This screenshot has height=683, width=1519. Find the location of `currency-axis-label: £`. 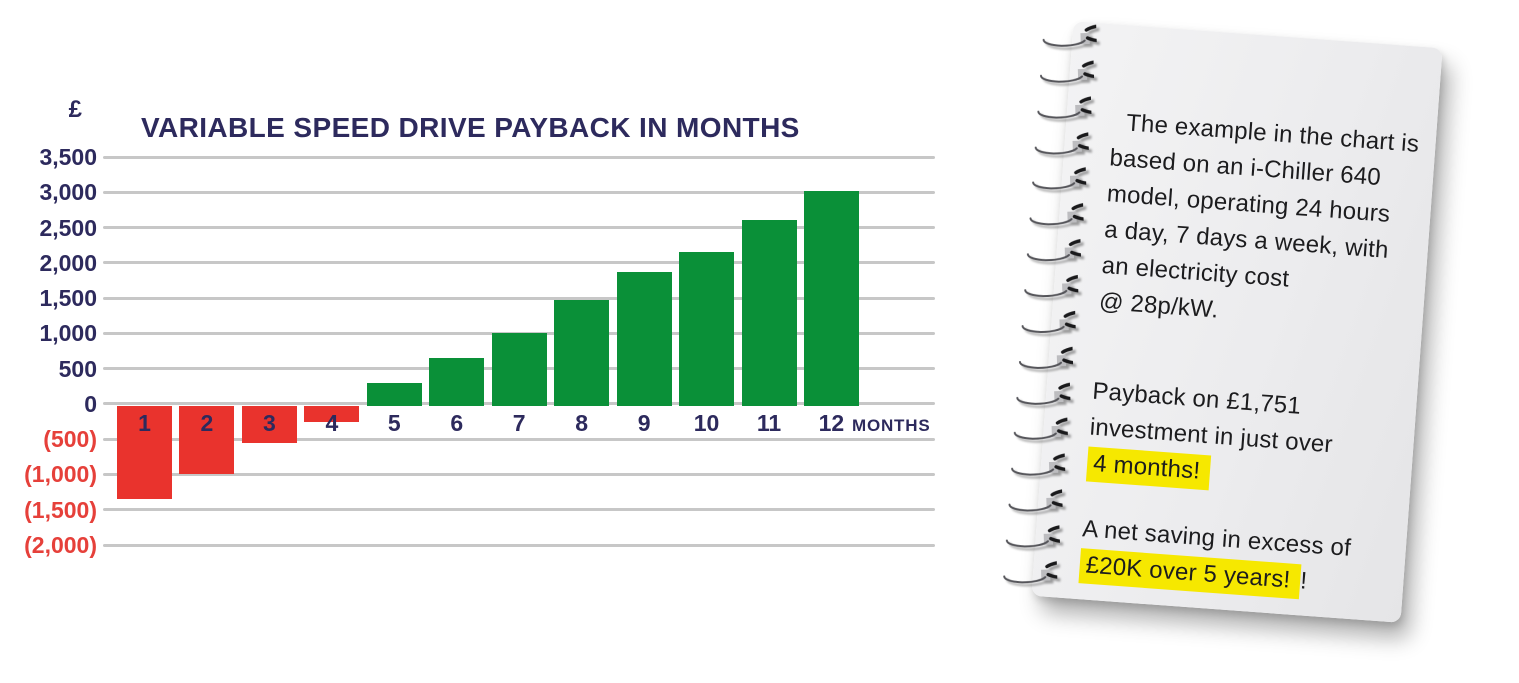

currency-axis-label: £ is located at coordinates (75, 109).